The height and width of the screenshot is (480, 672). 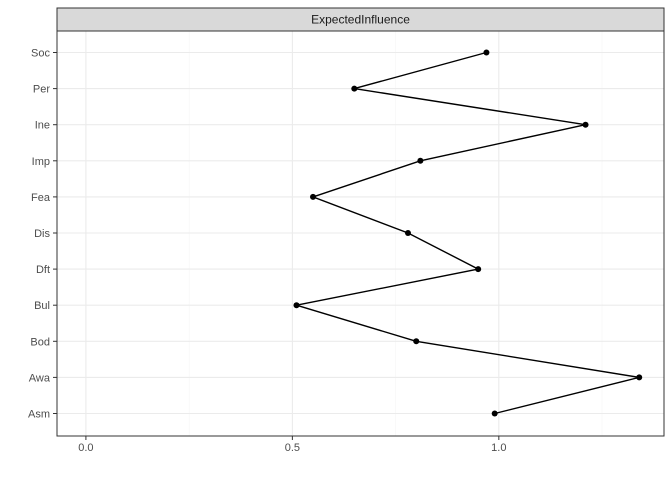 I want to click on y-tick-label-dis: Dis, so click(x=42, y=234).